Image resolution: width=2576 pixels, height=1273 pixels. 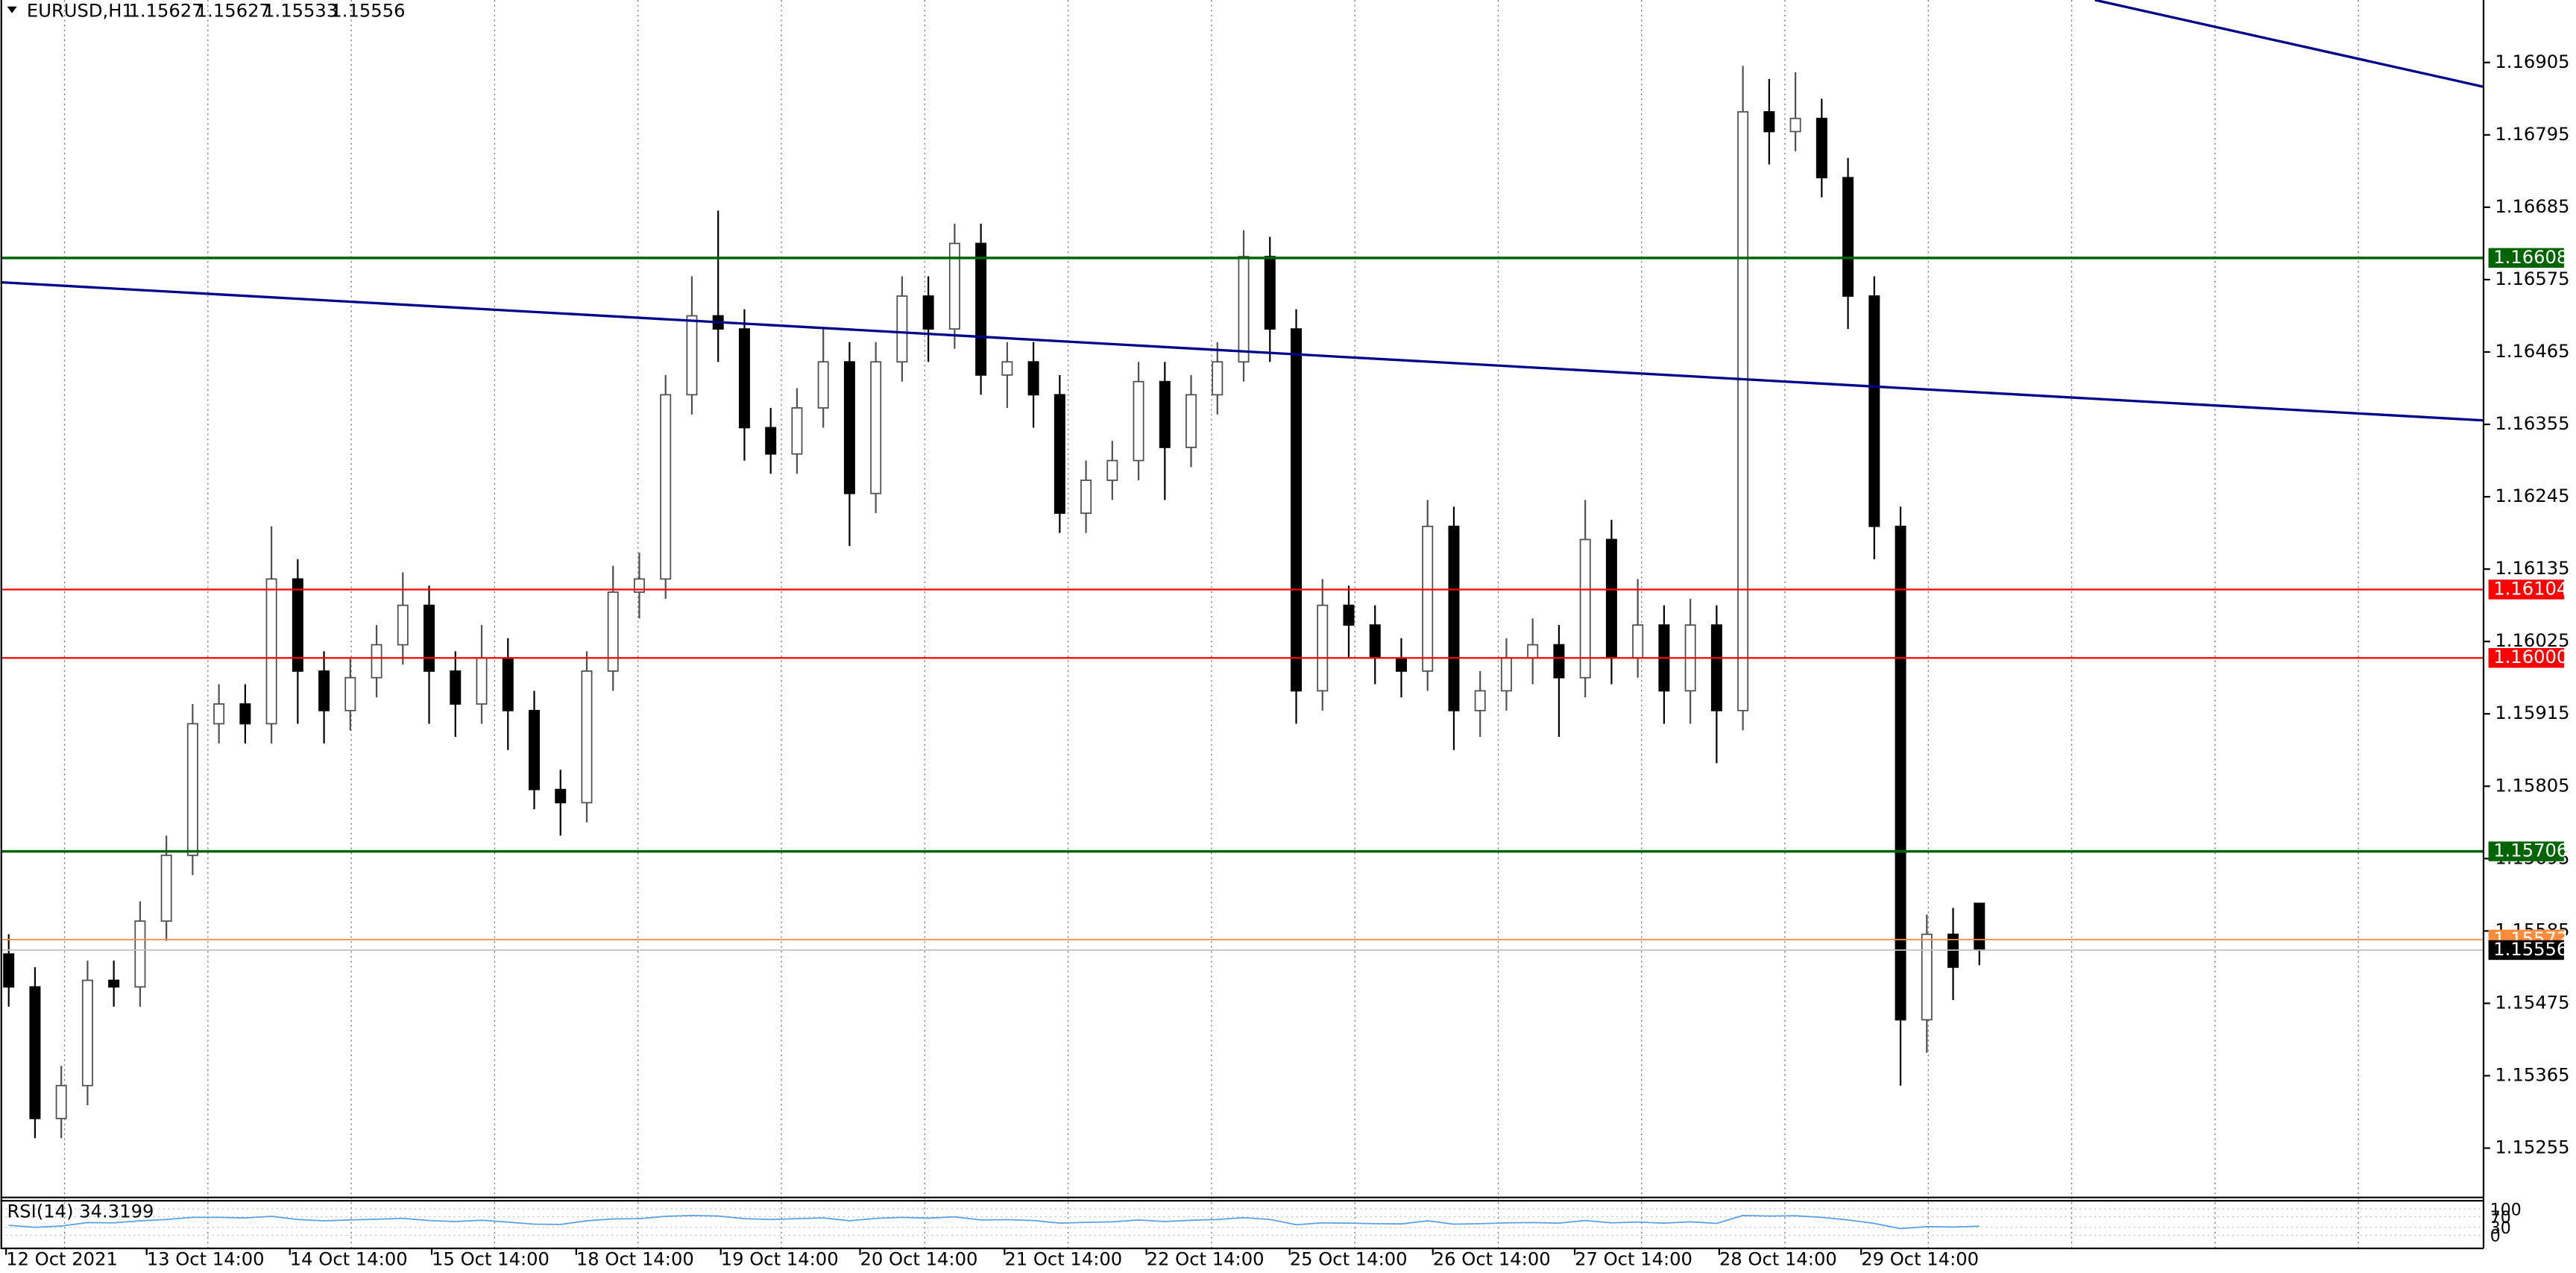 I want to click on y-tick-label: 1.15365, so click(x=2532, y=1074).